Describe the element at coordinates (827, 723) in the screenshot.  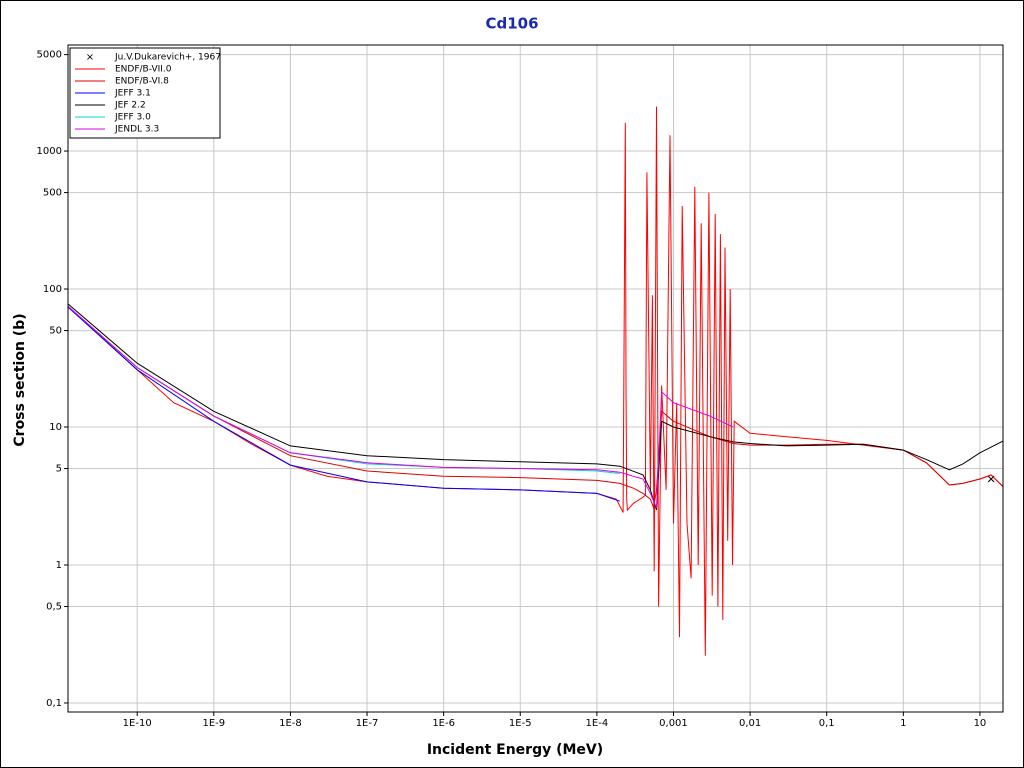
I see `x-tick-label: 0,1` at that location.